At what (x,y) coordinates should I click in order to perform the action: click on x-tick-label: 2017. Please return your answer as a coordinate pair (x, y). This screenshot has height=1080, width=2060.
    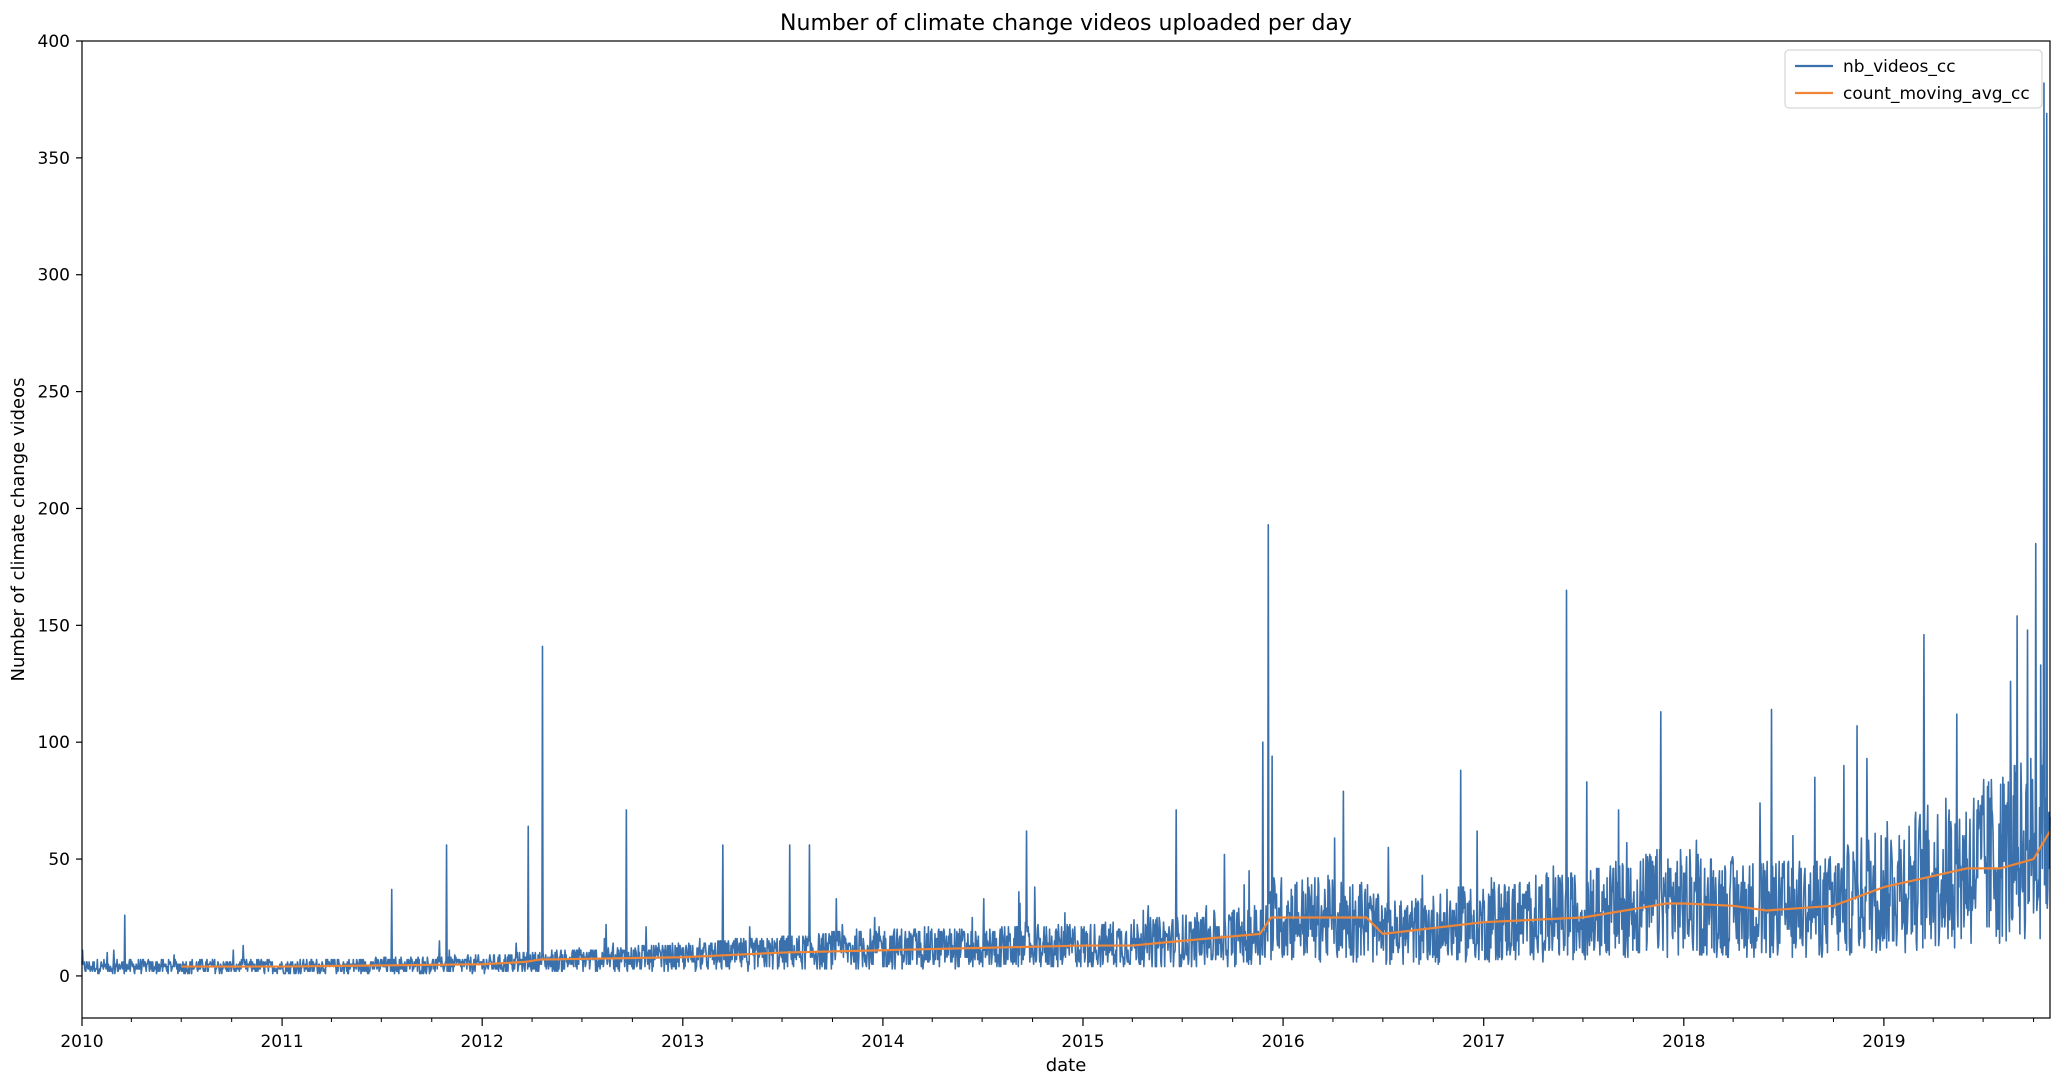
    Looking at the image, I should click on (1483, 1042).